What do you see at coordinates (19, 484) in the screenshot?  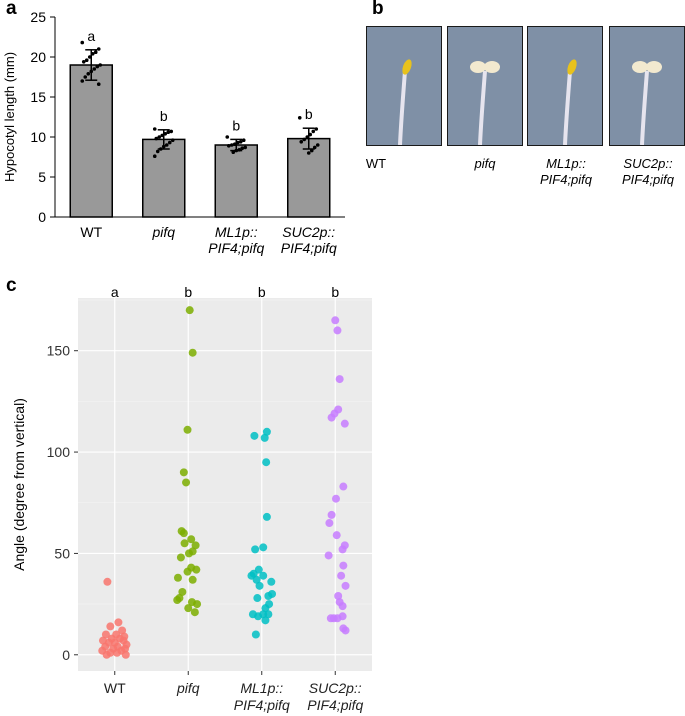 I see `y-axis-label: Angle (degree from vertical)` at bounding box center [19, 484].